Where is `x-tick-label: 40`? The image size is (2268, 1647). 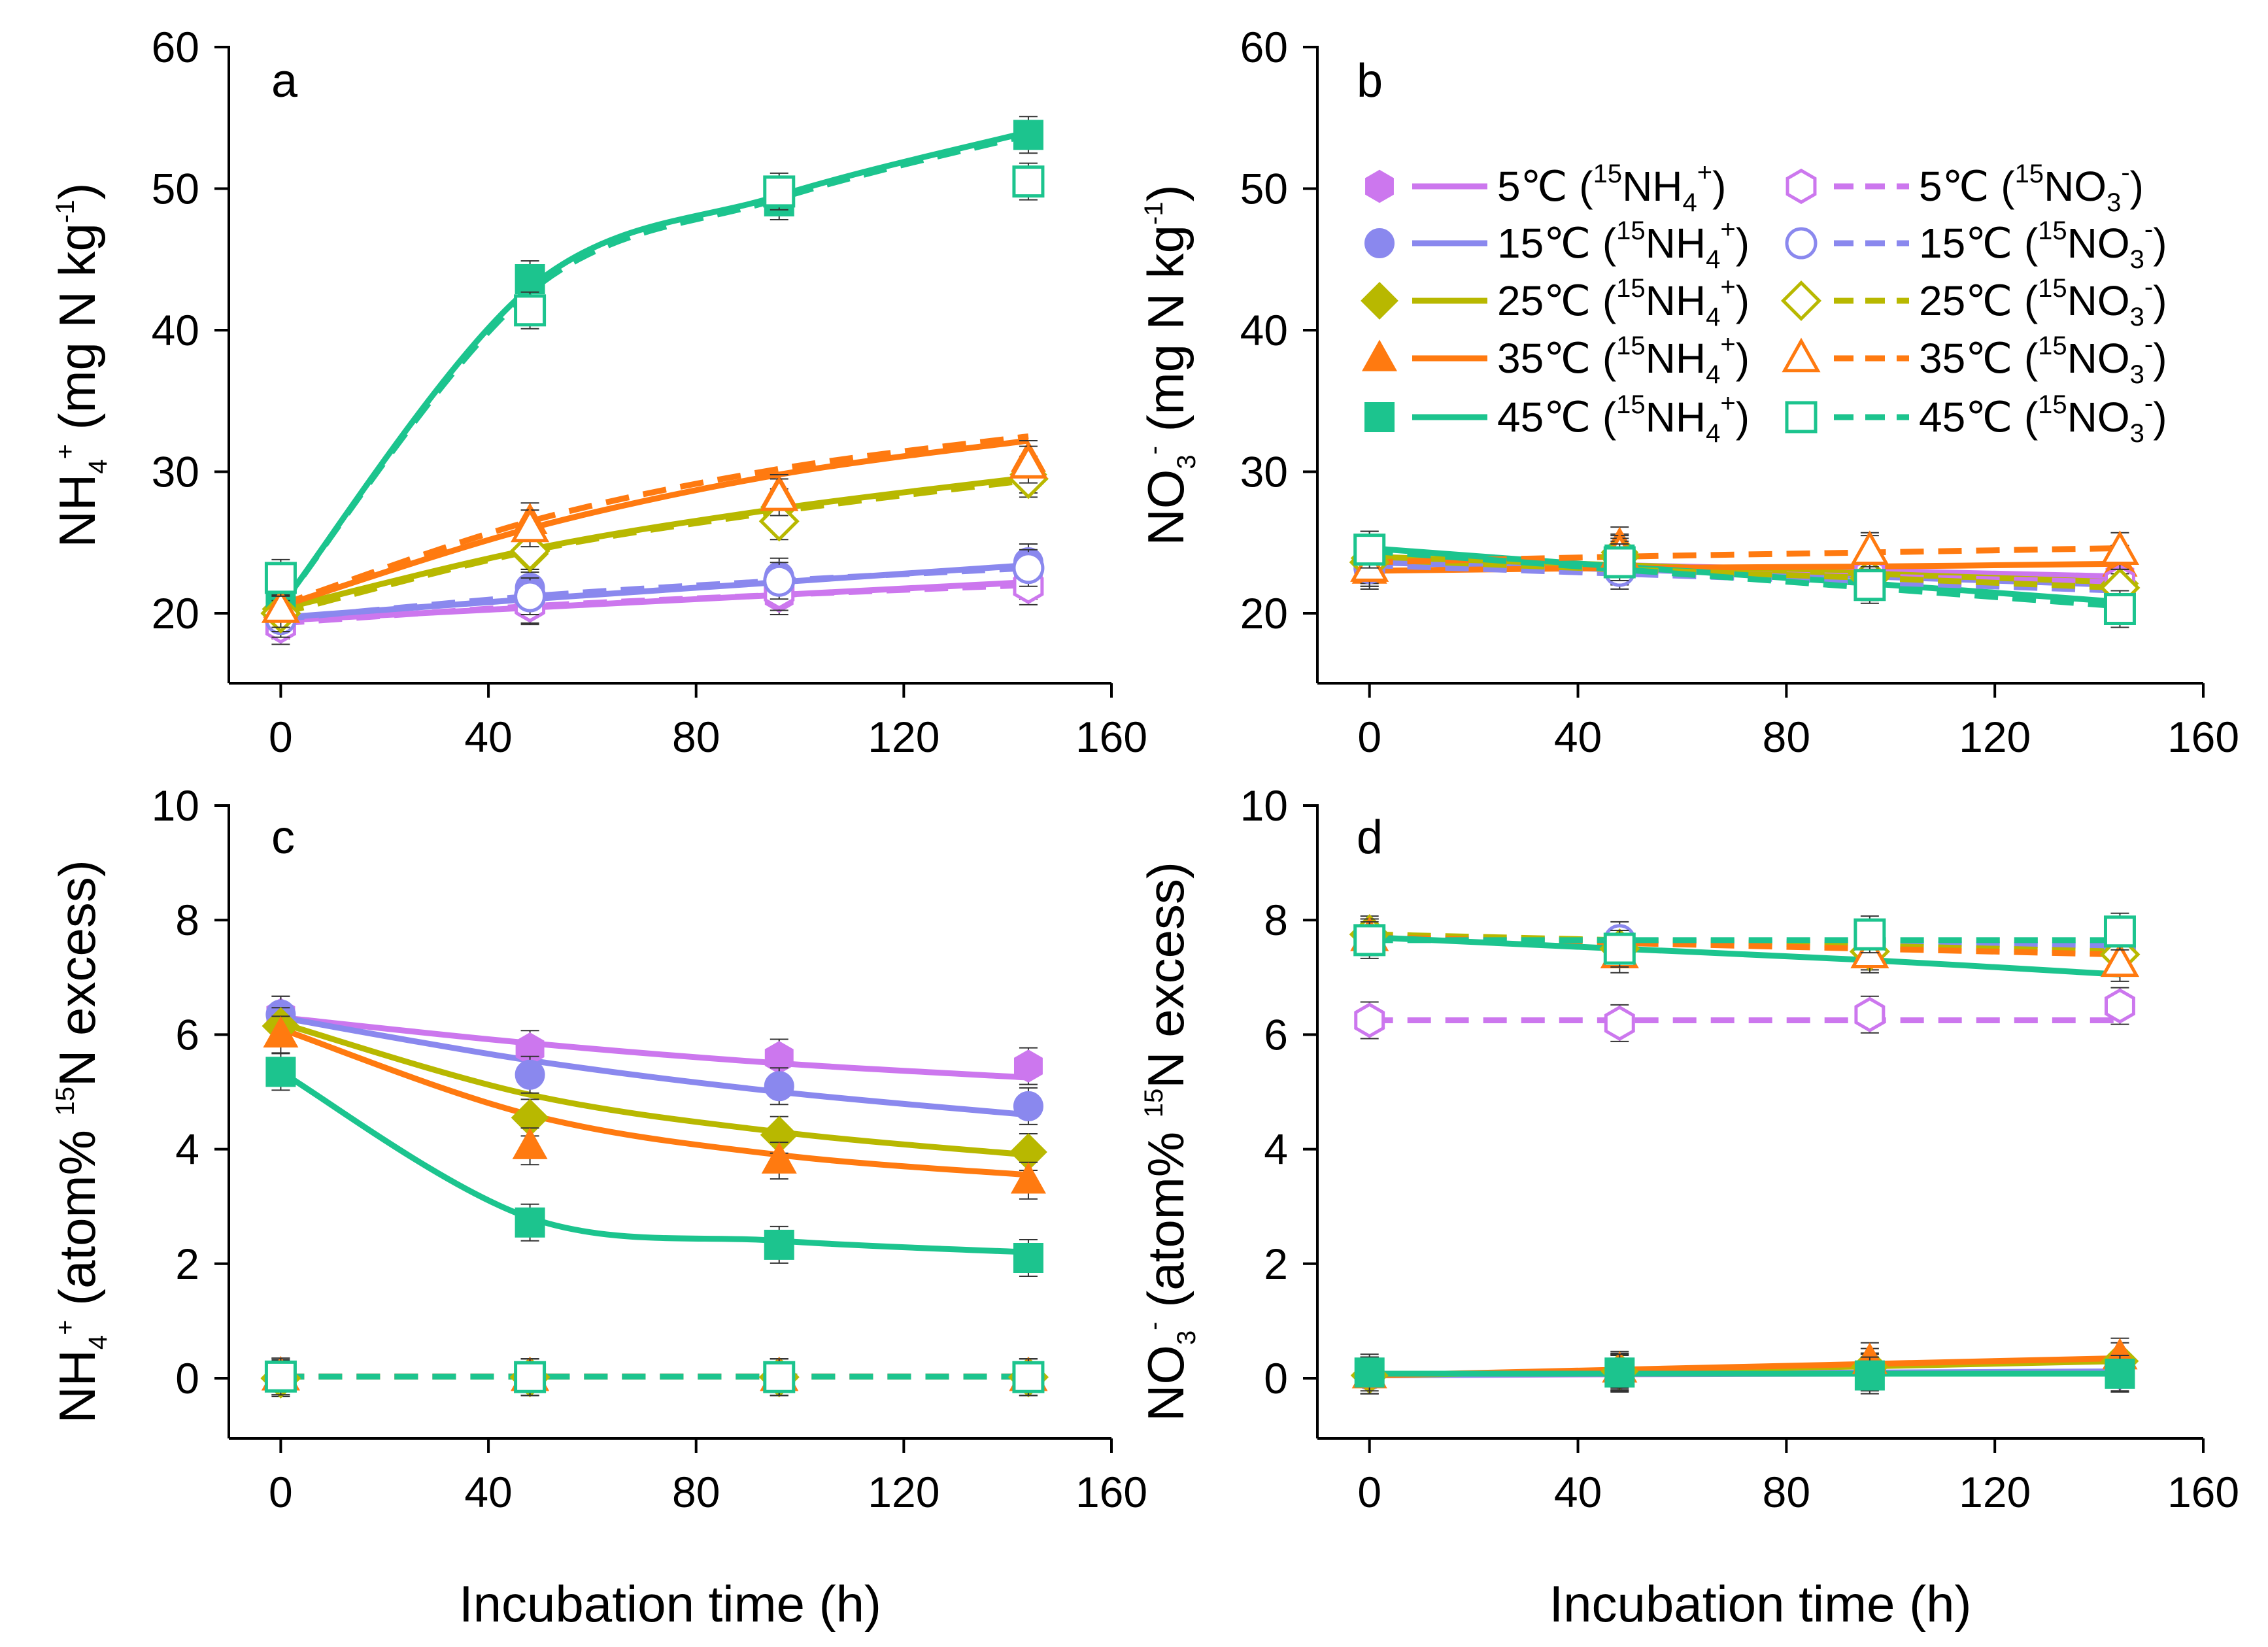
x-tick-label: 40 is located at coordinates (1578, 1492).